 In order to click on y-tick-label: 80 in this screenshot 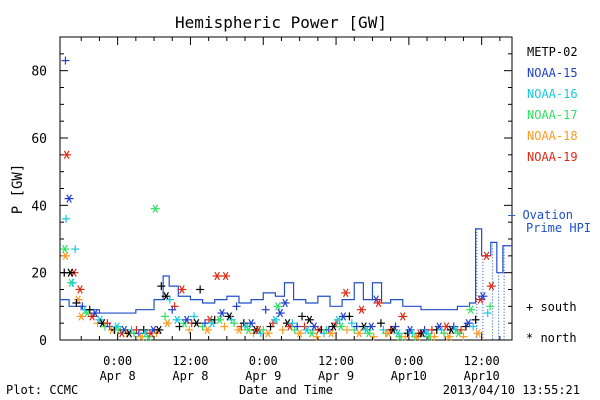, I will do `click(39, 72)`.